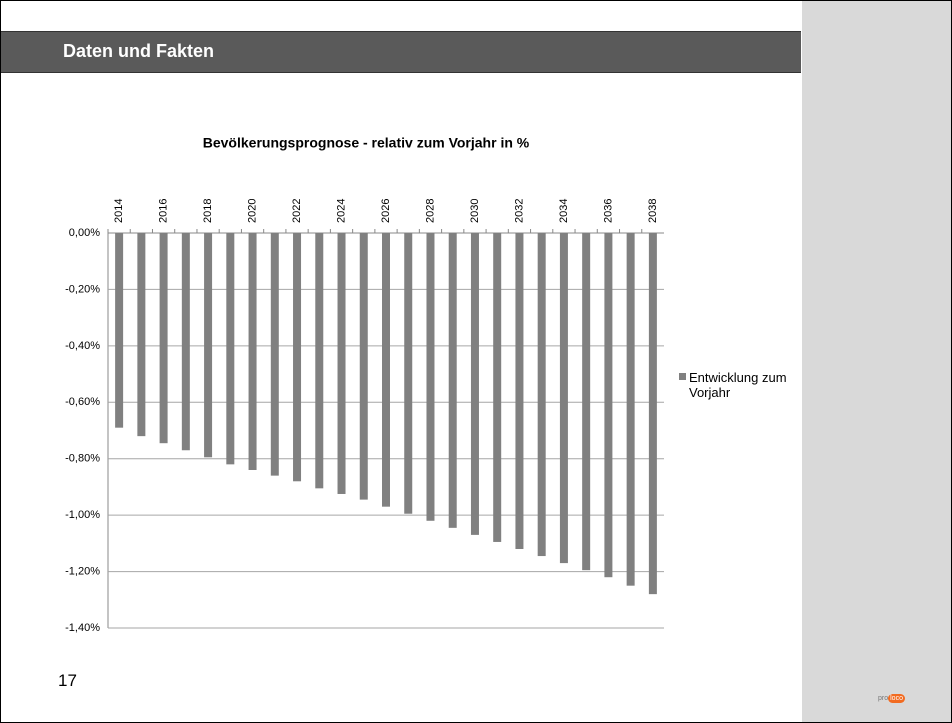  What do you see at coordinates (82, 346) in the screenshot?
I see `y-tick-label: -0,40%` at bounding box center [82, 346].